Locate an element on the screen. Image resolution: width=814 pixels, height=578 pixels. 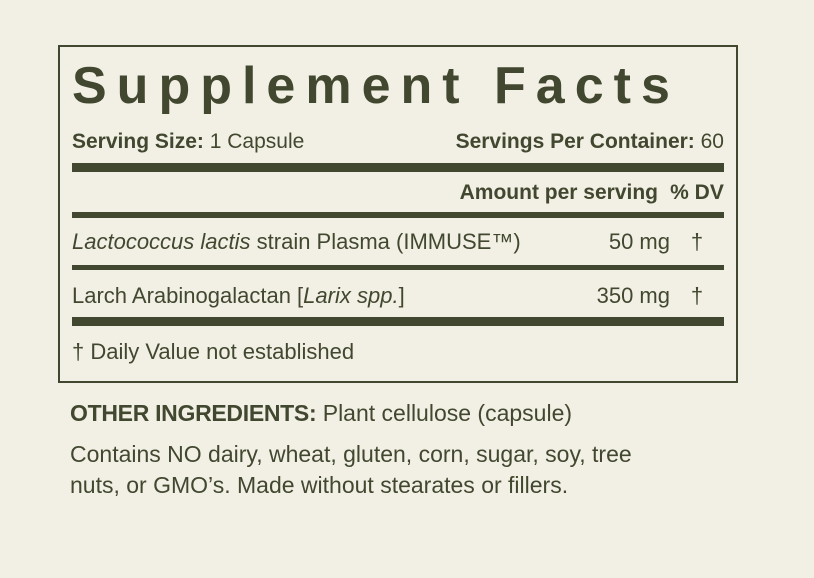
ingredient-amount: 50 mg is located at coordinates (639, 241).